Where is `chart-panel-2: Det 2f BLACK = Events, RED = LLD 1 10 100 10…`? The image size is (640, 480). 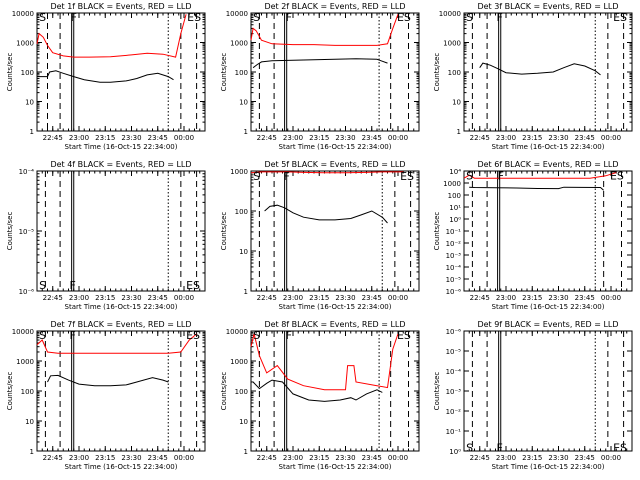
chart-panel-2: Det 2f BLACK = Events, RED = LLD 1 10 100 10… is located at coordinates (320, 76).